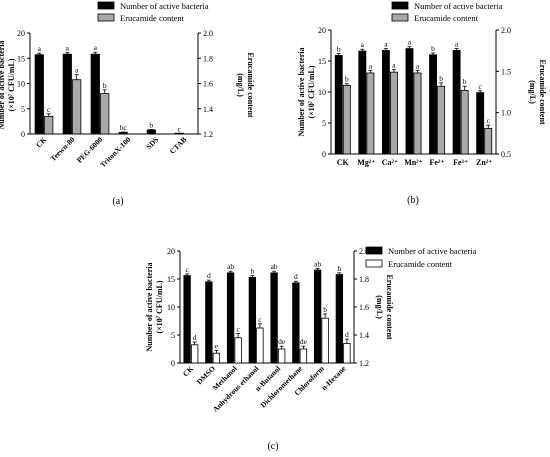  What do you see at coordinates (390, 162) in the screenshot?
I see `x-tick-label: Ca²⁺` at bounding box center [390, 162].